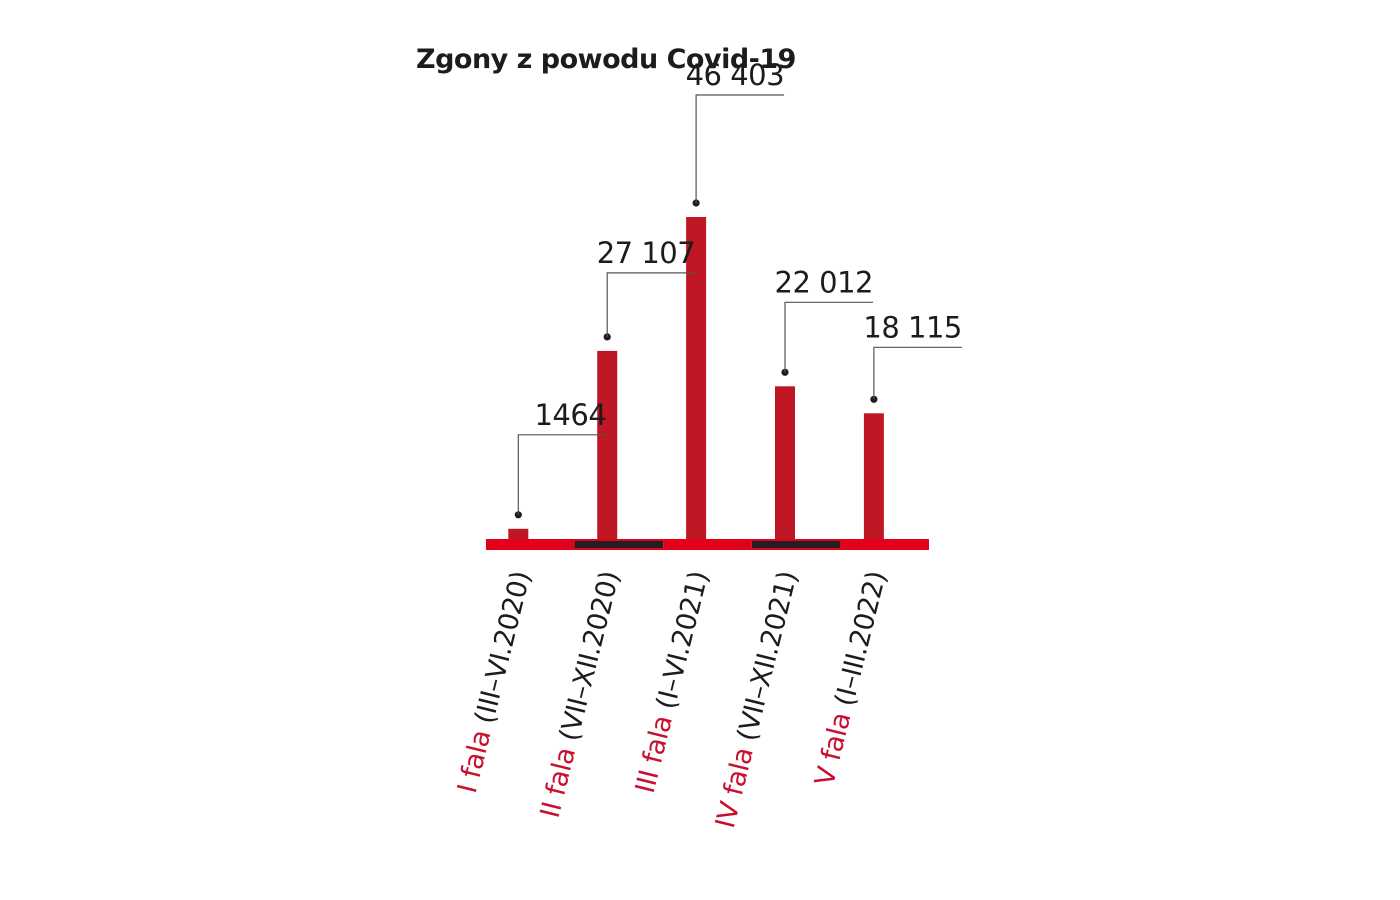 Image resolution: width=1400 pixels, height=900 pixels. I want to click on category-label: III fala (I–VI.2021), so click(672, 682).